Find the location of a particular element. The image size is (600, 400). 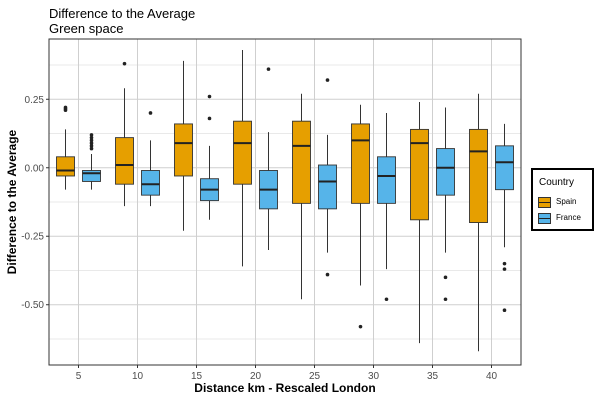

legend-label-spain: Spain is located at coordinates (566, 201).